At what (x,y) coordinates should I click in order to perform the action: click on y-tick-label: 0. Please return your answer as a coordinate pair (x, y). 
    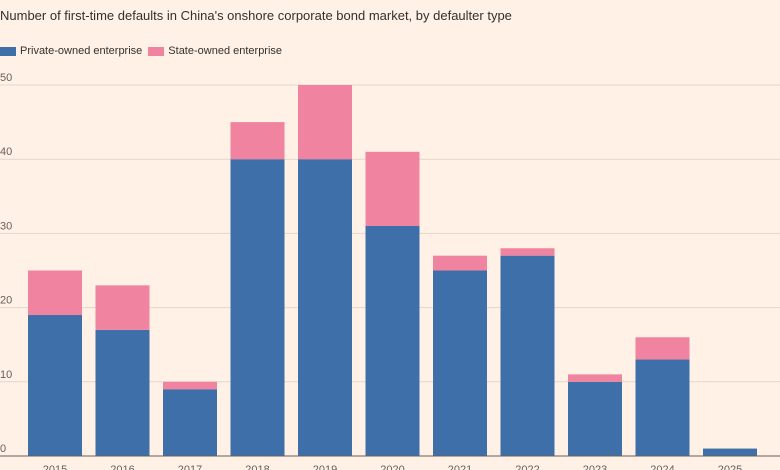
    Looking at the image, I should click on (3, 449).